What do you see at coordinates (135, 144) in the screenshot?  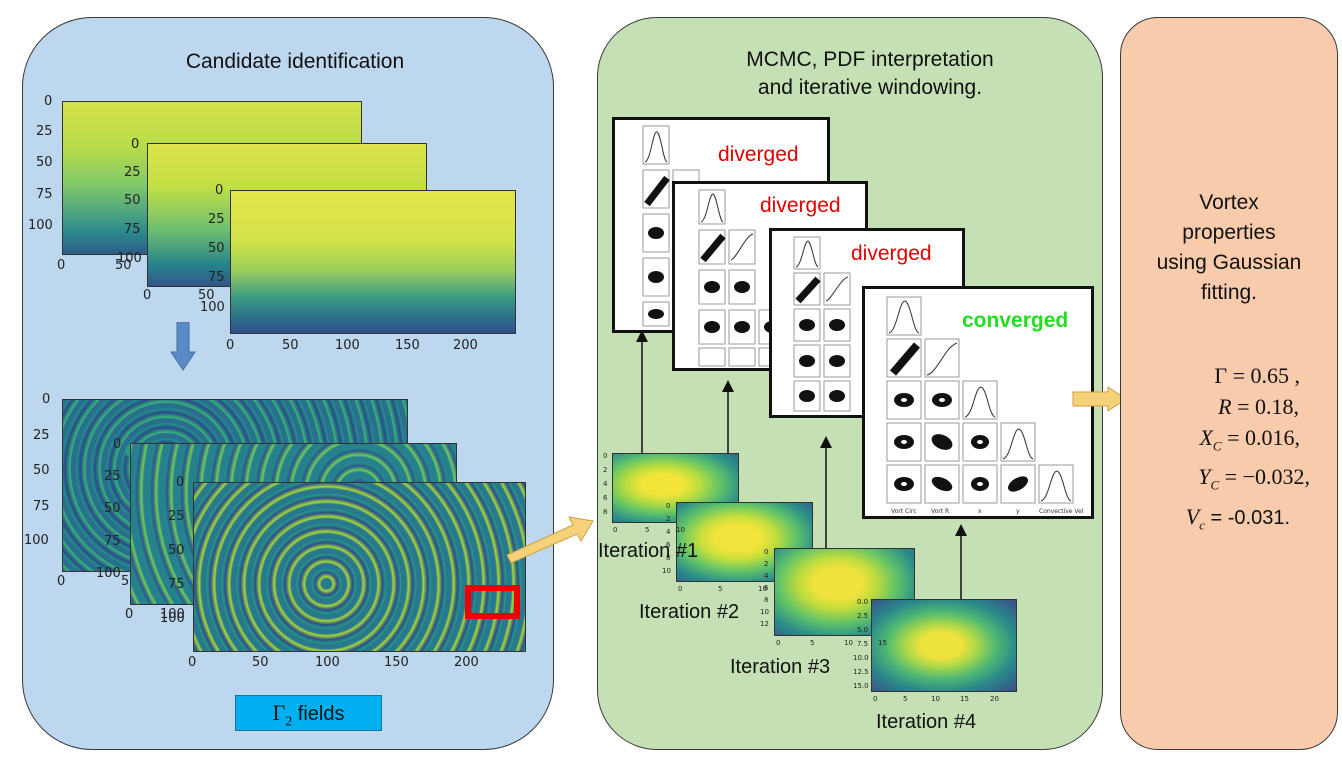 I see `vf2-ytick: 0` at bounding box center [135, 144].